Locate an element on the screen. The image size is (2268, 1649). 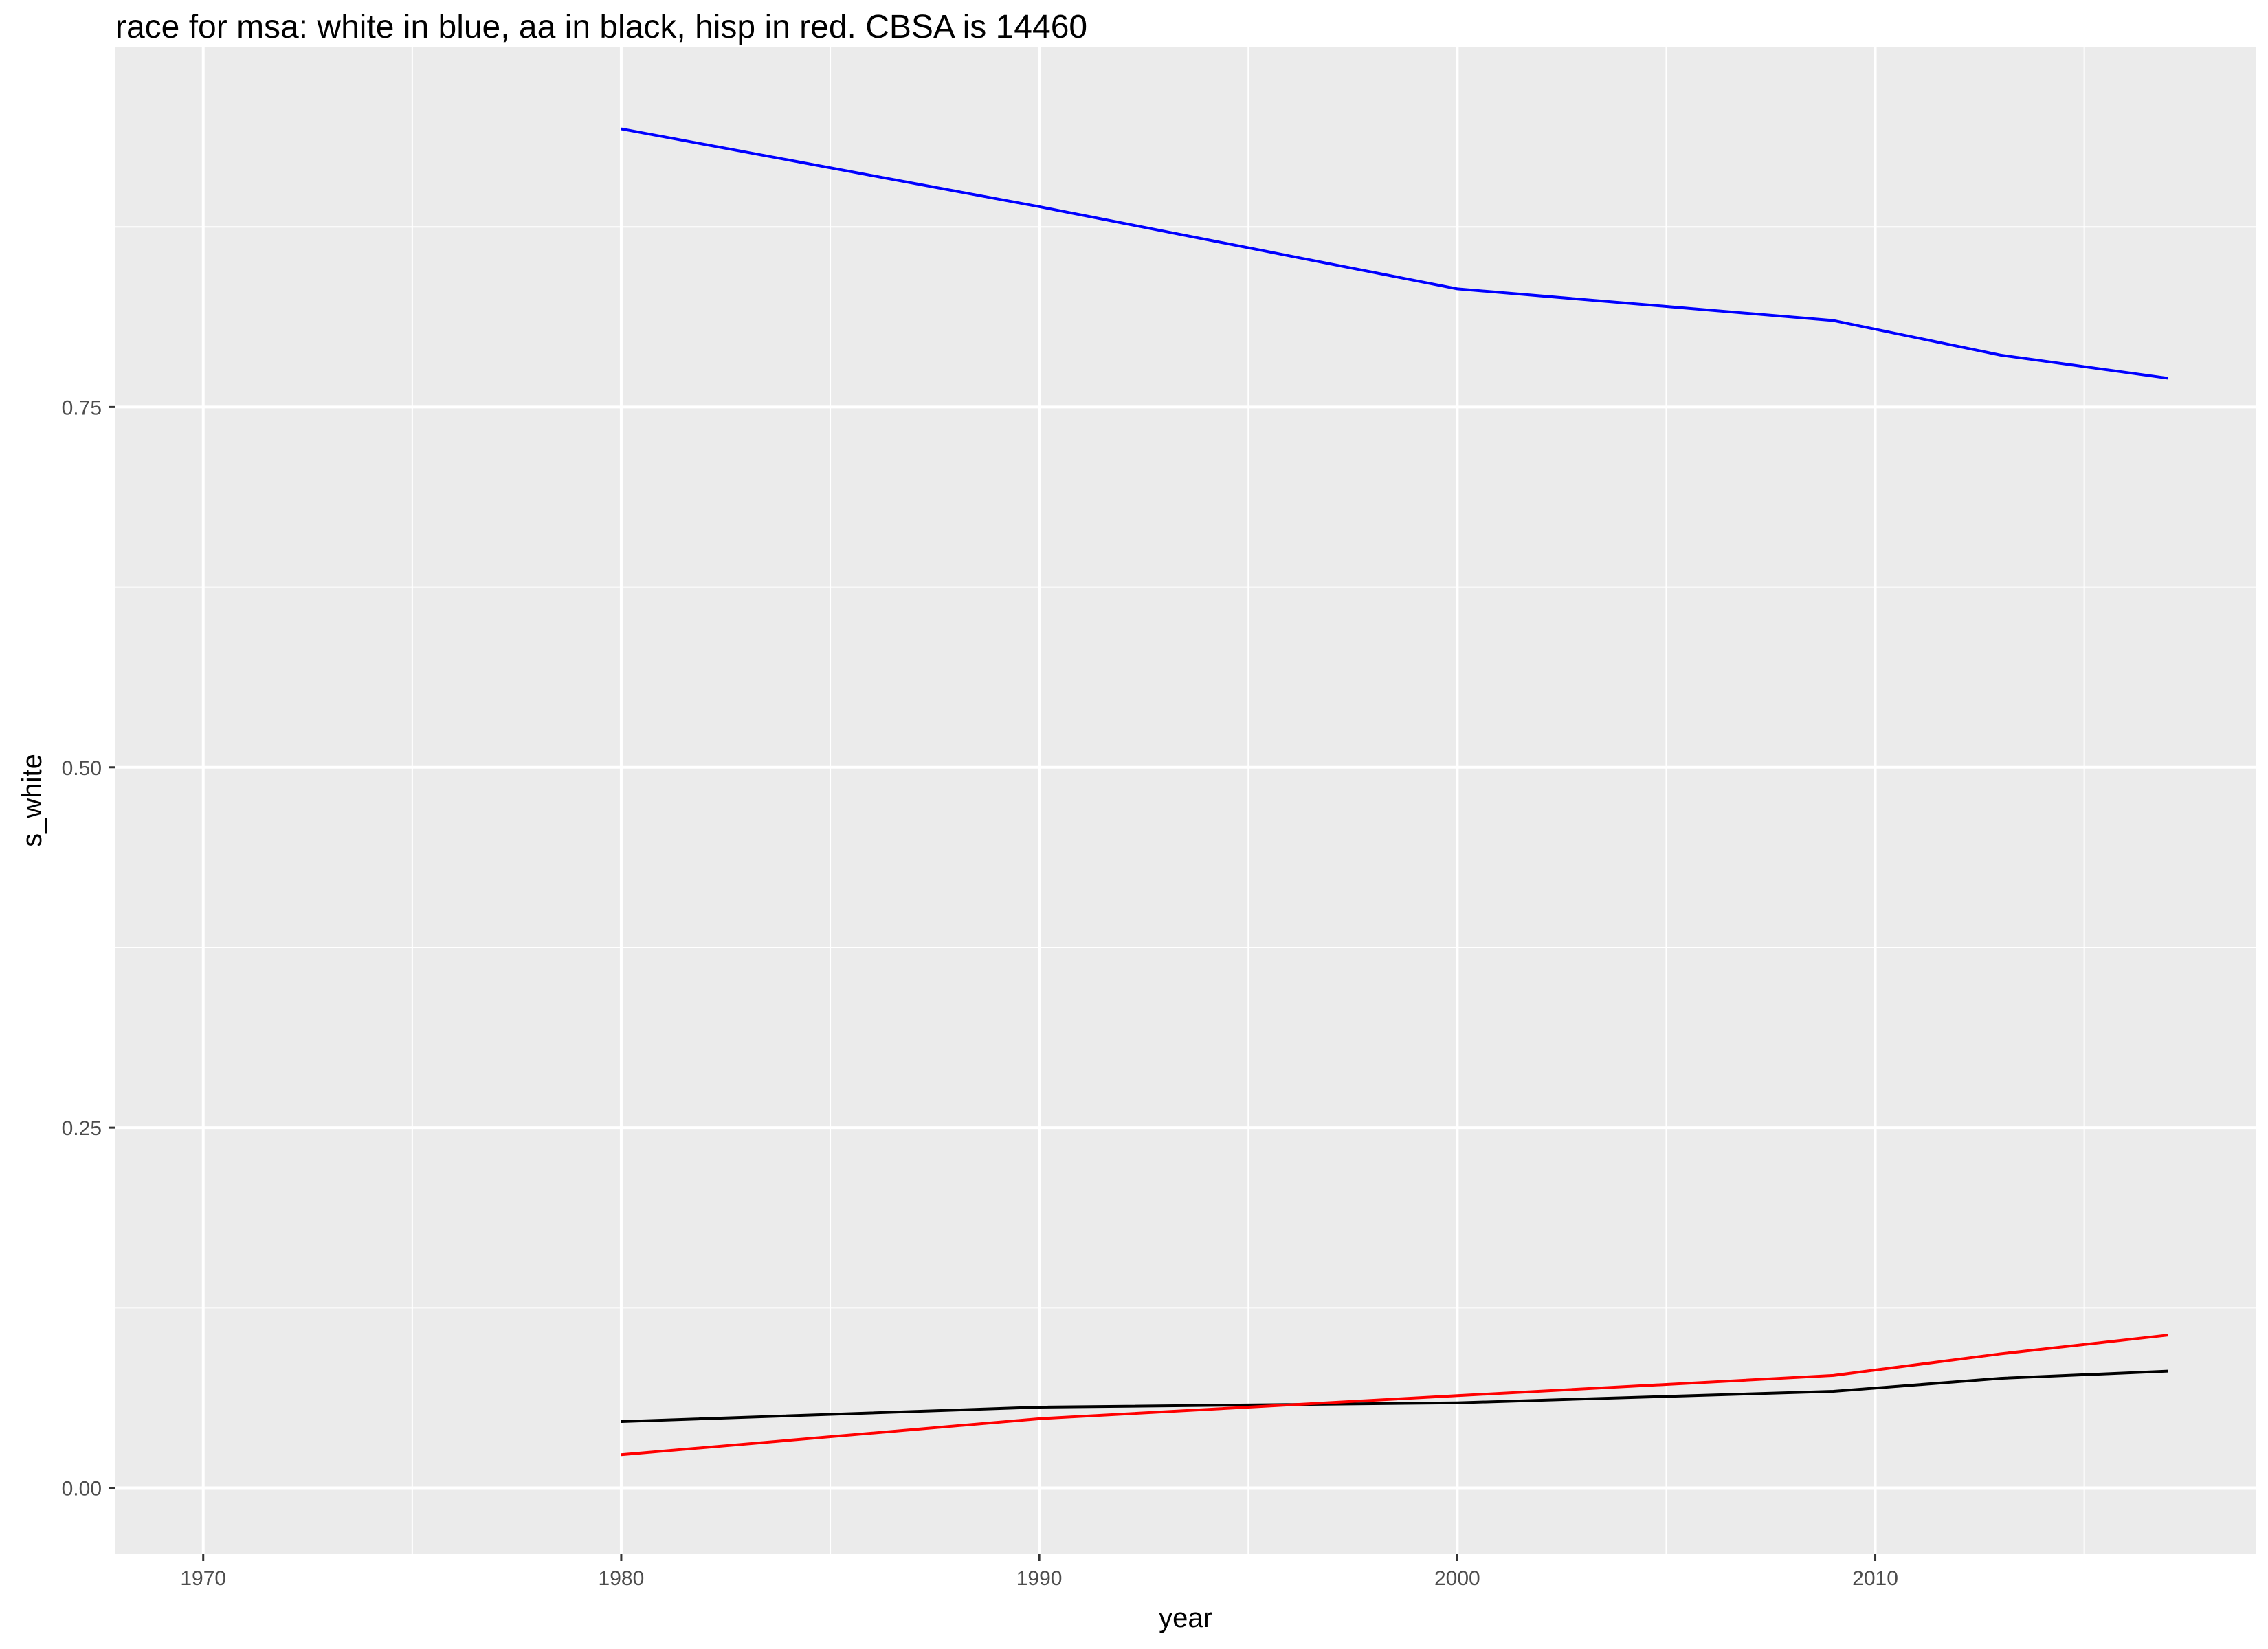
y-axis-title: s_white is located at coordinates (32, 800).